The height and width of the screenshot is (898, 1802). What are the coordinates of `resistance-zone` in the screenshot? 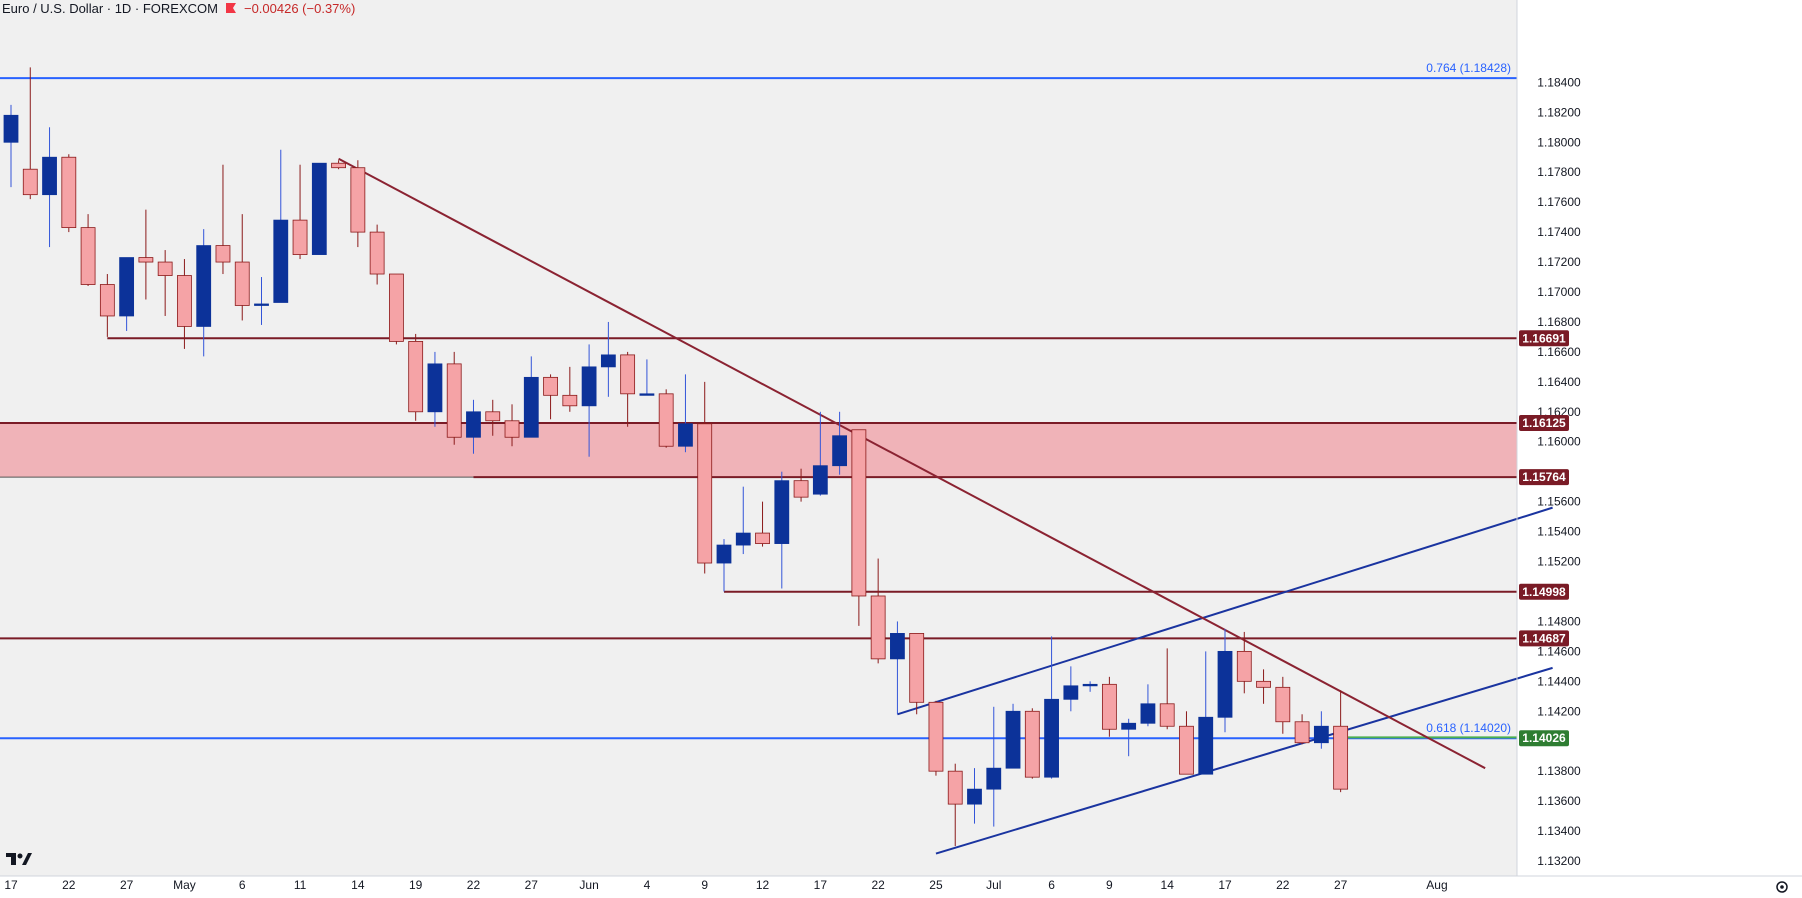 It's located at (758, 450).